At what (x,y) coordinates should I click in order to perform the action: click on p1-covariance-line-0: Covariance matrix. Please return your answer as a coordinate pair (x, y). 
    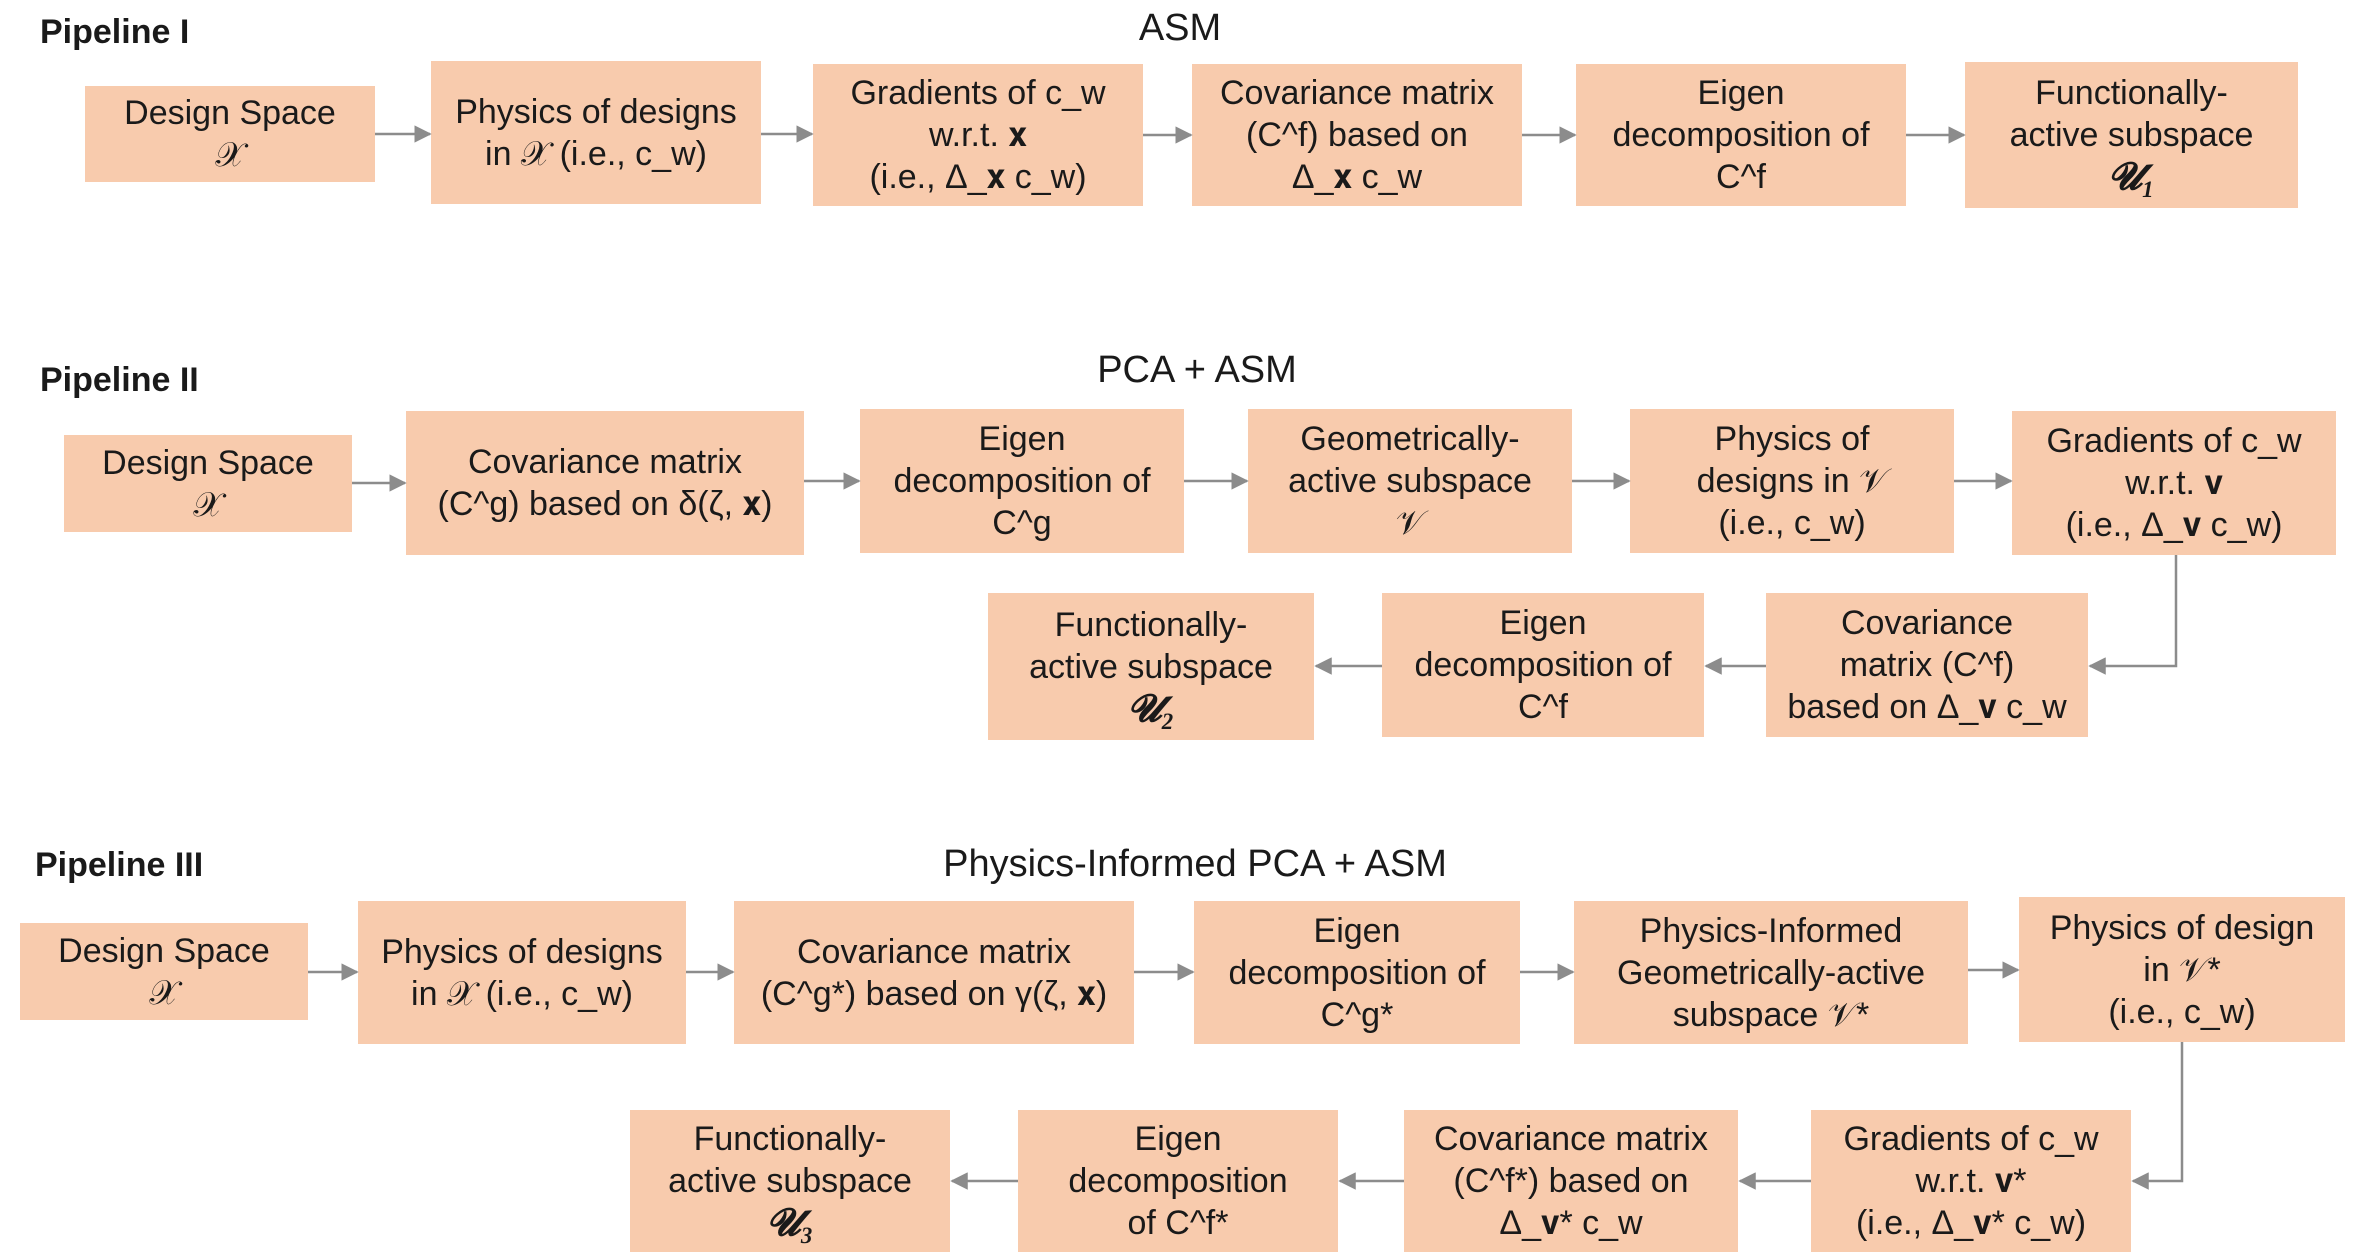
    Looking at the image, I should click on (1357, 93).